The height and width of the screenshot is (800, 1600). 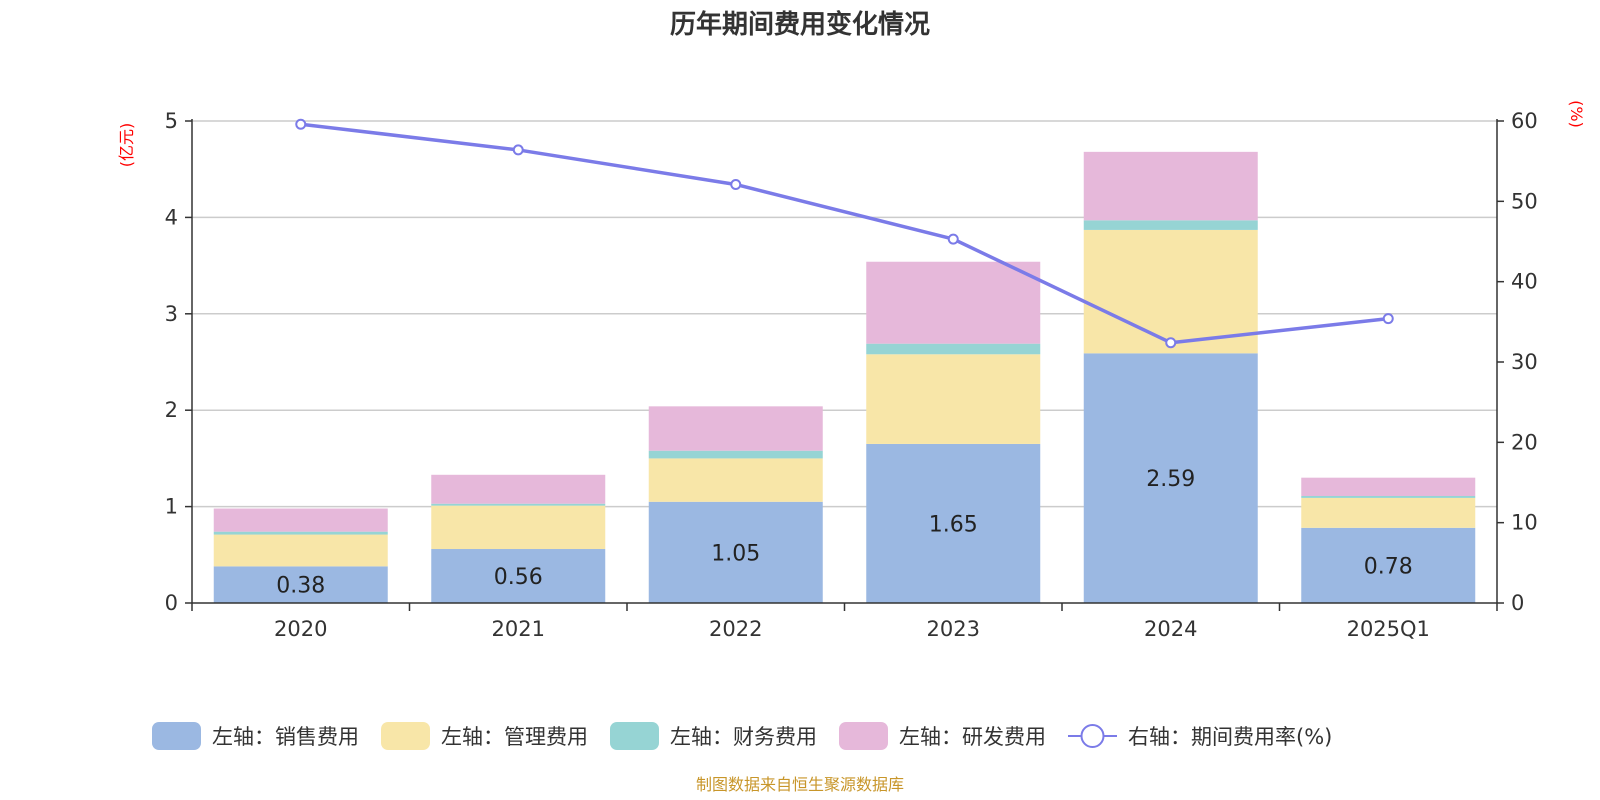 What do you see at coordinates (972, 737) in the screenshot?
I see `legend-item-label: 左轴：研发费用` at bounding box center [972, 737].